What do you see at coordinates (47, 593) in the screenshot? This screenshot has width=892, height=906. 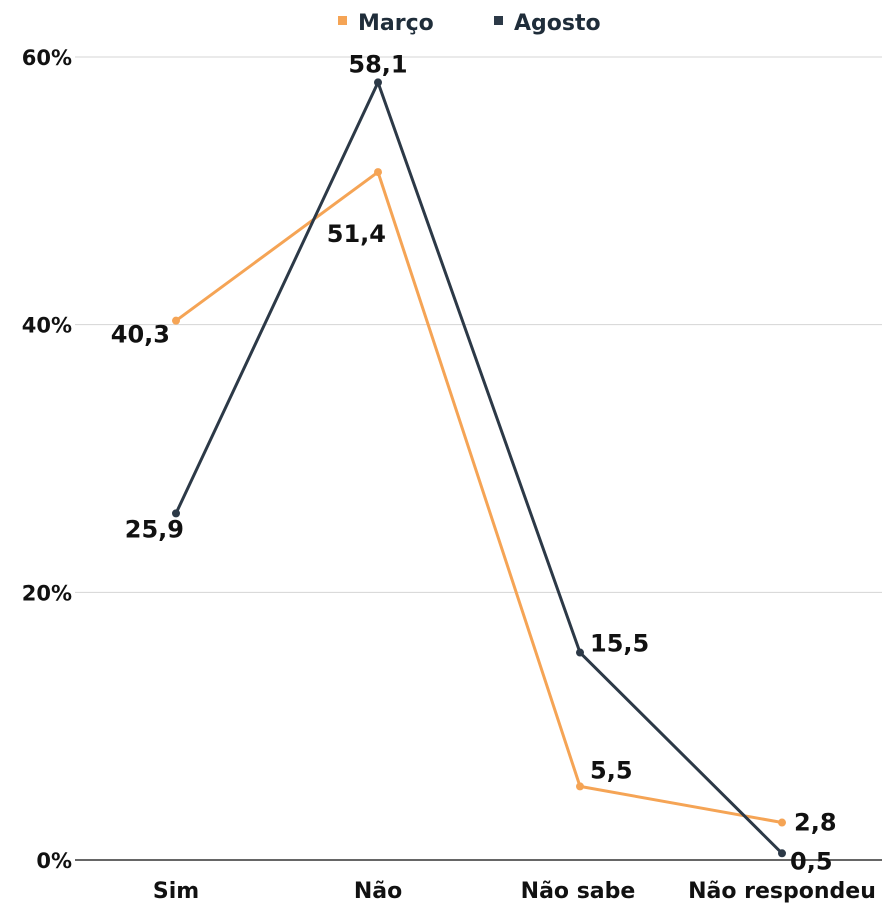 I see `y-tick-label: 20%` at bounding box center [47, 593].